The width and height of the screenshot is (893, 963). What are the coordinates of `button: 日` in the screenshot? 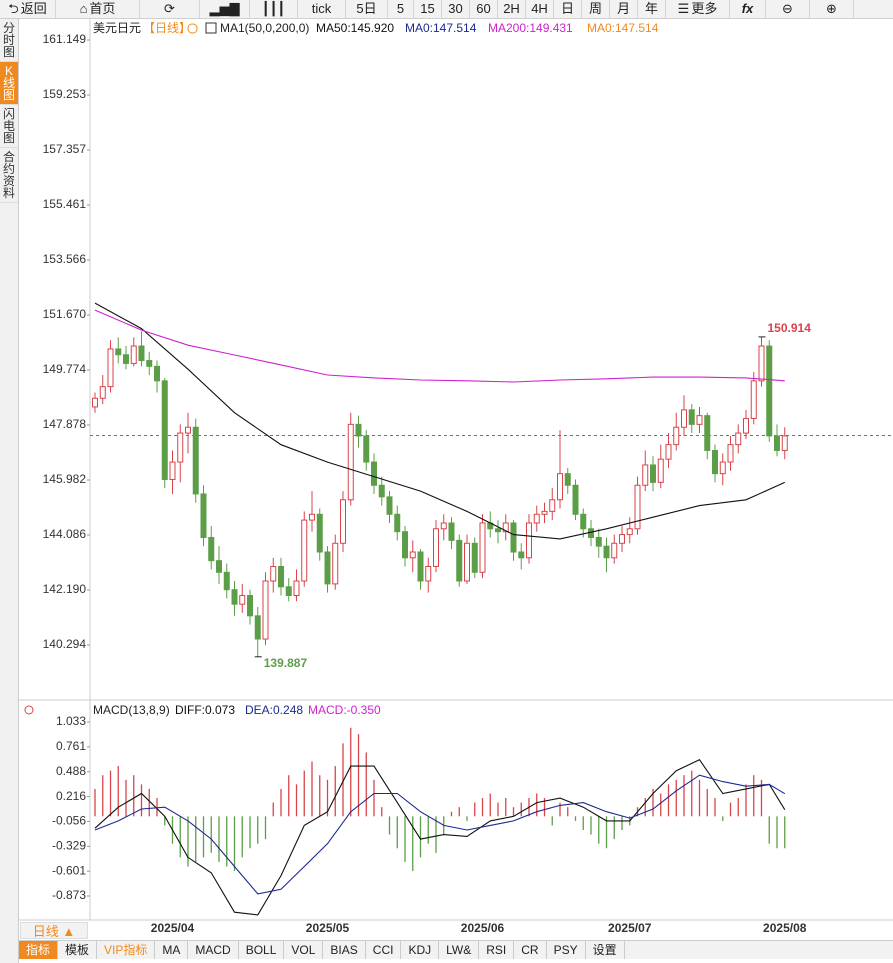 It's located at (568, 9).